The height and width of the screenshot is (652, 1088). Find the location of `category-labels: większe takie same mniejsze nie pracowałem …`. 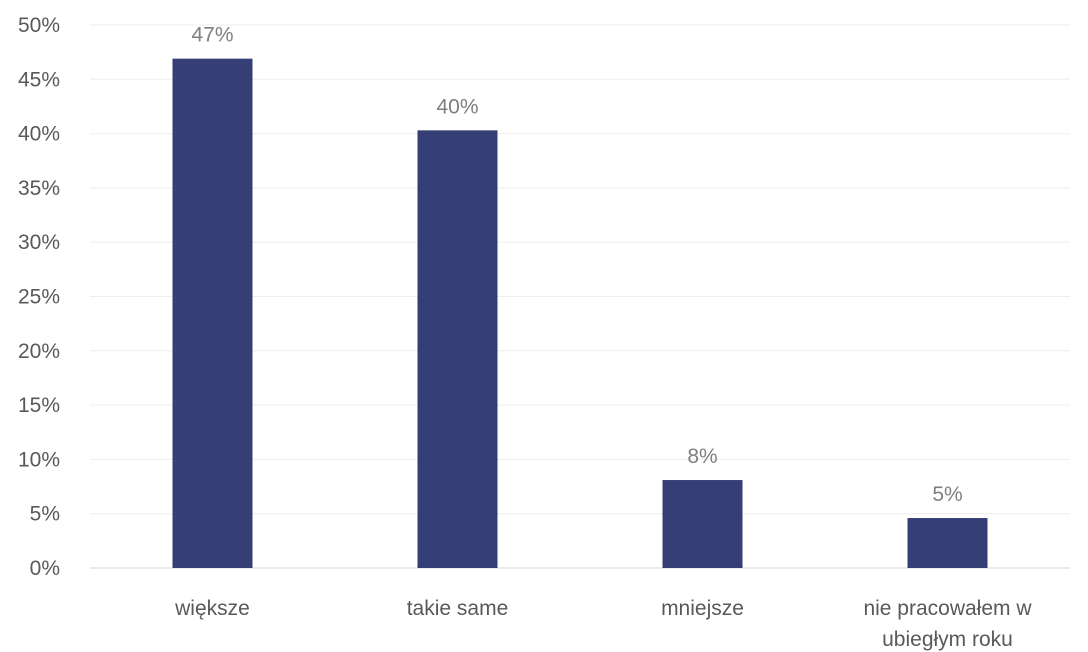

category-labels: większe takie same mniejsze nie pracowałem … is located at coordinates (603, 624).